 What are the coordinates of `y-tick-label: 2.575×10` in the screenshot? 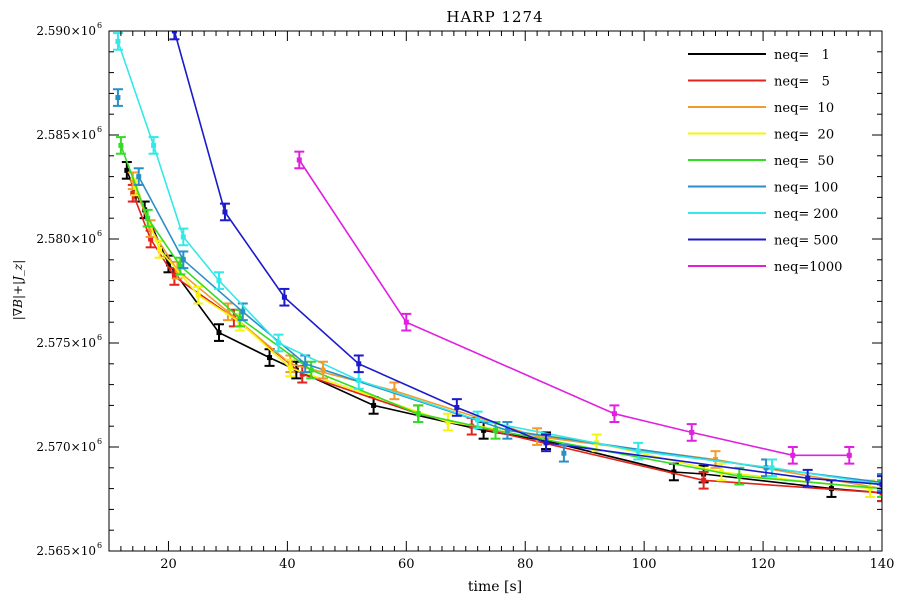 It's located at (66, 343).